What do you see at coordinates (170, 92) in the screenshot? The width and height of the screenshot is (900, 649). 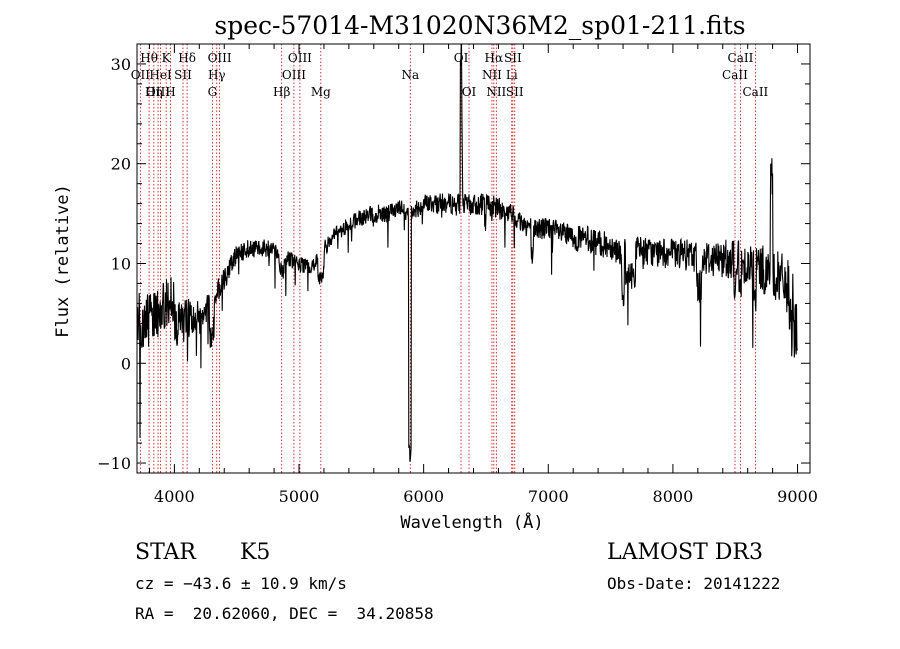 I see `line-label: H` at bounding box center [170, 92].